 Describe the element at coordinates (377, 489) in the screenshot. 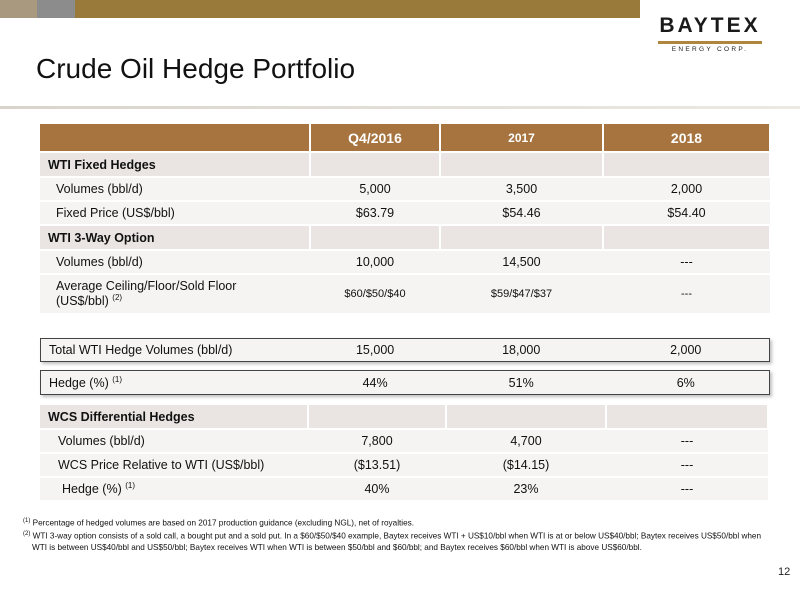

I see `cell-q4-2016: 40%` at that location.